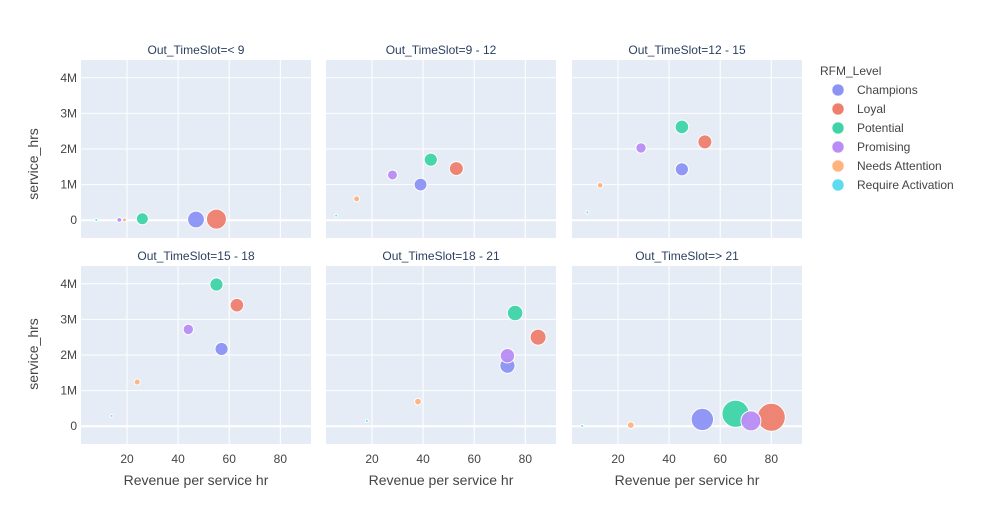 The width and height of the screenshot is (983, 530). Describe the element at coordinates (687, 140) in the screenshot. I see `facet-panel: Out_TimeSlot=12 - 15` at that location.